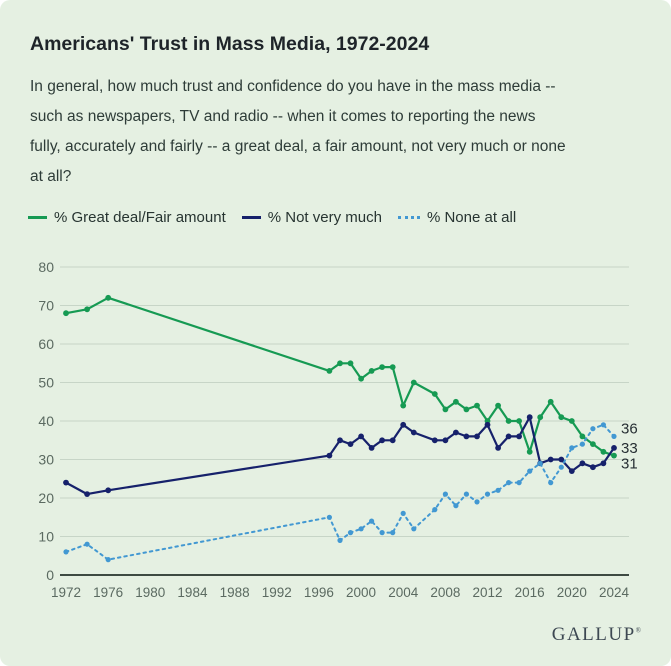  I want to click on legend-item-none-at-all: % None at all, so click(457, 217).